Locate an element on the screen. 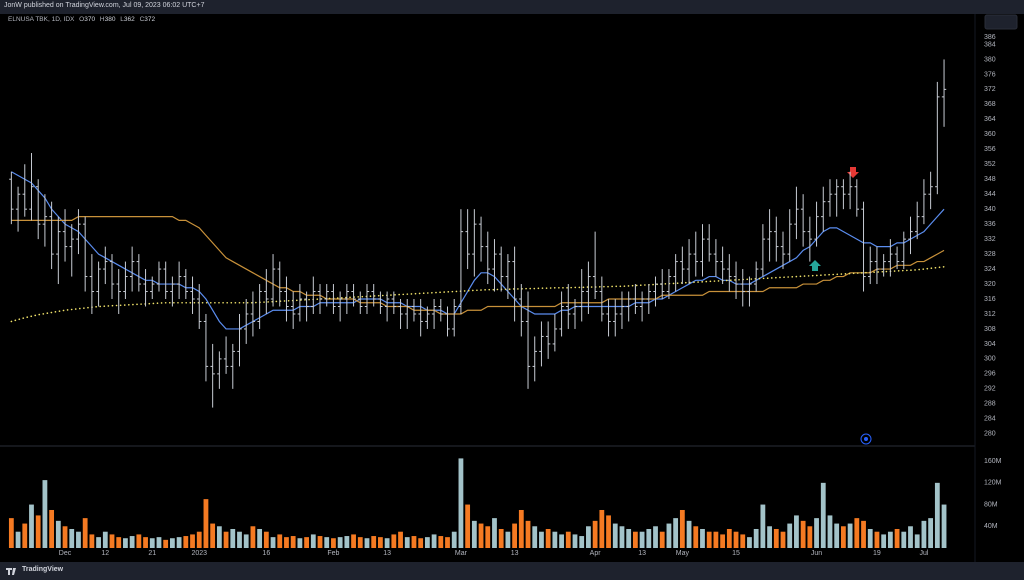  buy-arrow is located at coordinates (815, 265).